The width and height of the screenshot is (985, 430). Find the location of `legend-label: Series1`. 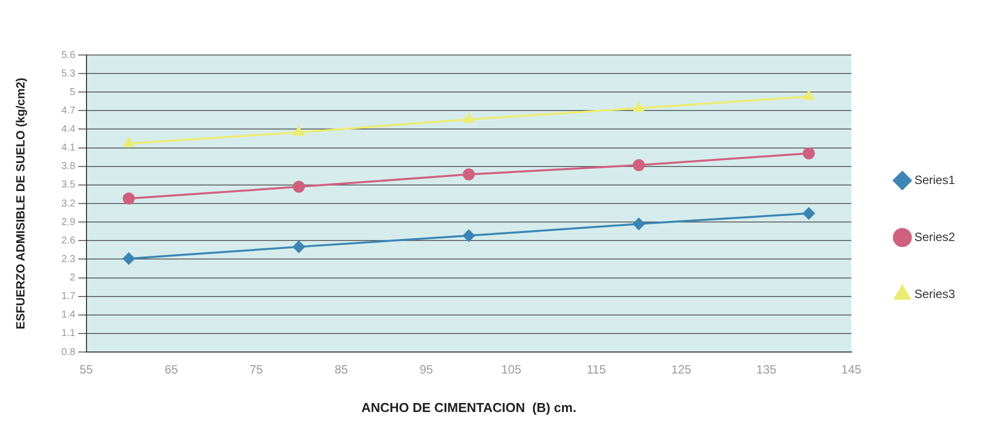

legend-label: Series1 is located at coordinates (935, 179).